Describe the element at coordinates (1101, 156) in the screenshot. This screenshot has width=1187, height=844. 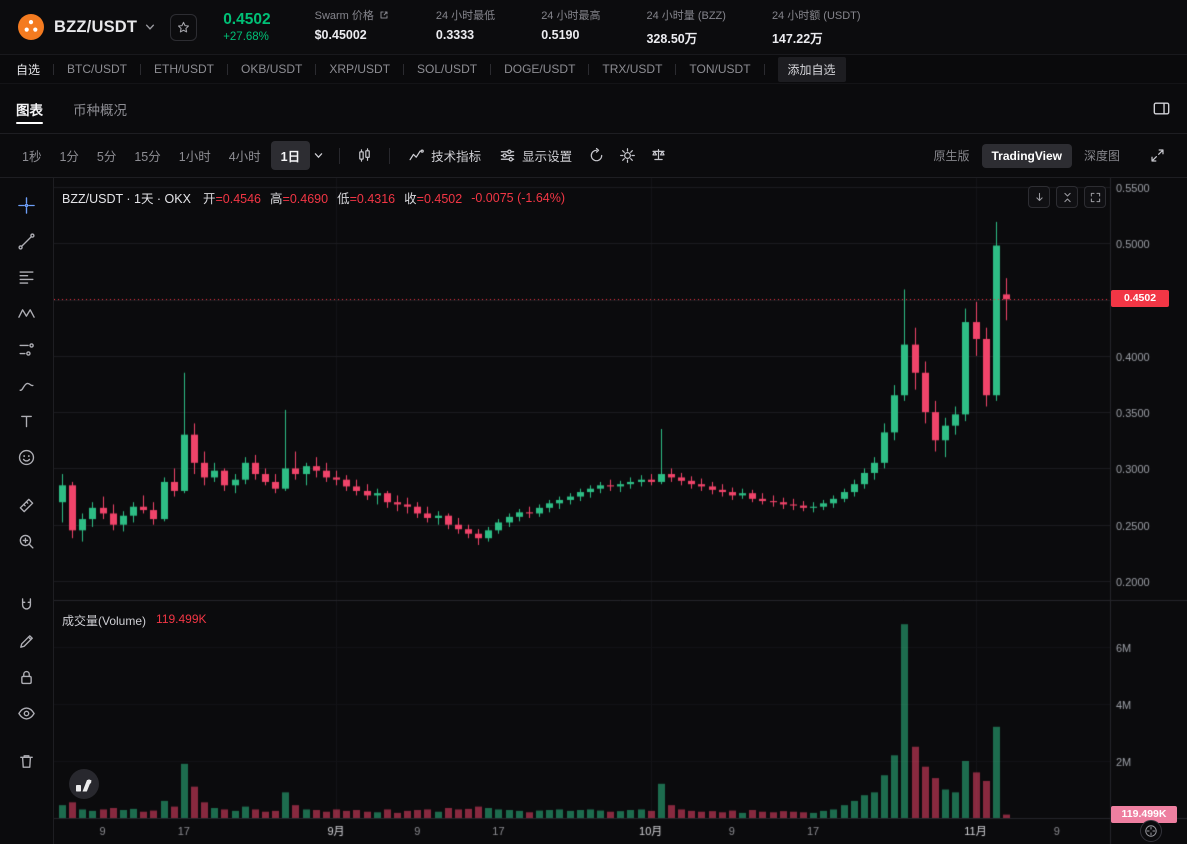
I see `chart-mode-tab: 深度图` at that location.